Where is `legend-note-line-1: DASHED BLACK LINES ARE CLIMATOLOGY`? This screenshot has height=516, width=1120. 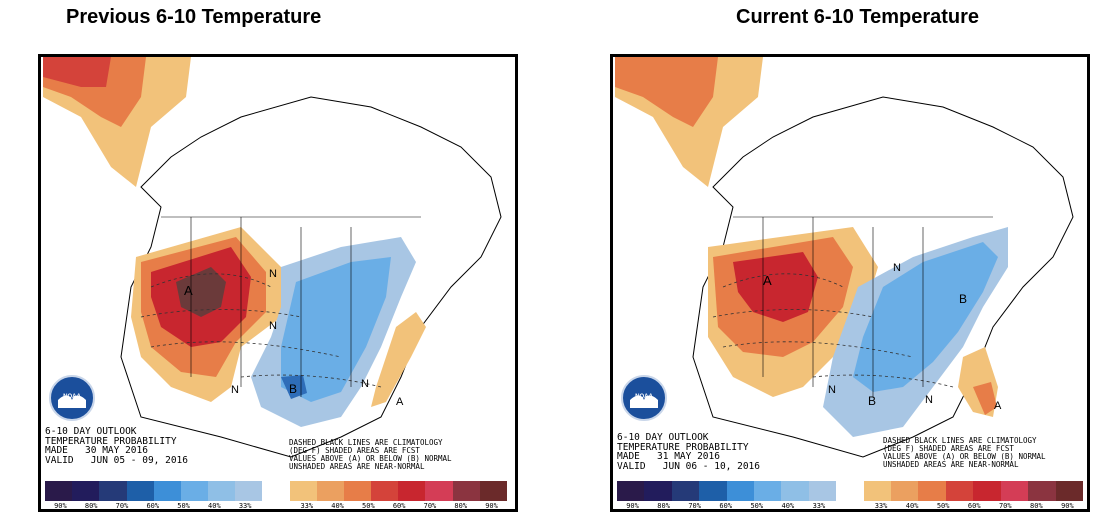 legend-note-line-1: DASHED BLACK LINES ARE CLIMATOLOGY is located at coordinates (960, 440).